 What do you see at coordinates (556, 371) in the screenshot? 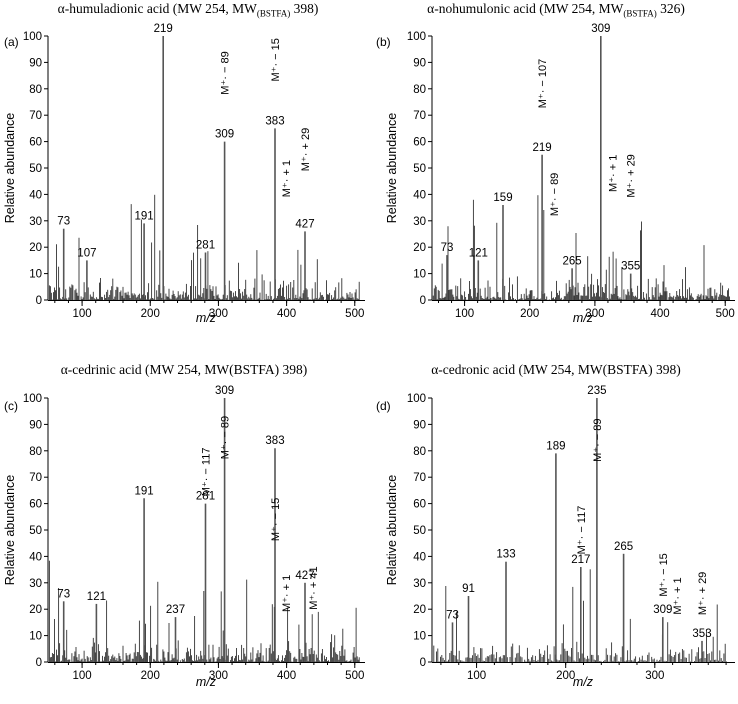
I see `panel-d-title: α-cedronic acid (MW 254, MW(BSTFA) 398)` at bounding box center [556, 371].